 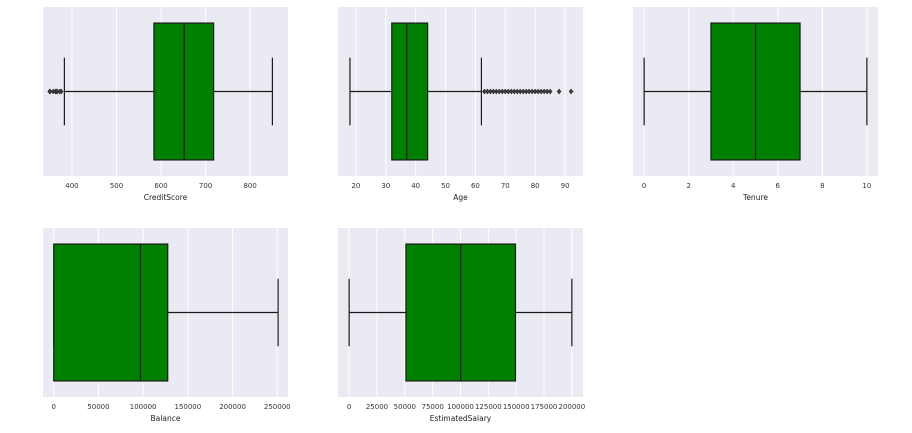 I want to click on x-tick-label: 800, so click(x=249, y=186).